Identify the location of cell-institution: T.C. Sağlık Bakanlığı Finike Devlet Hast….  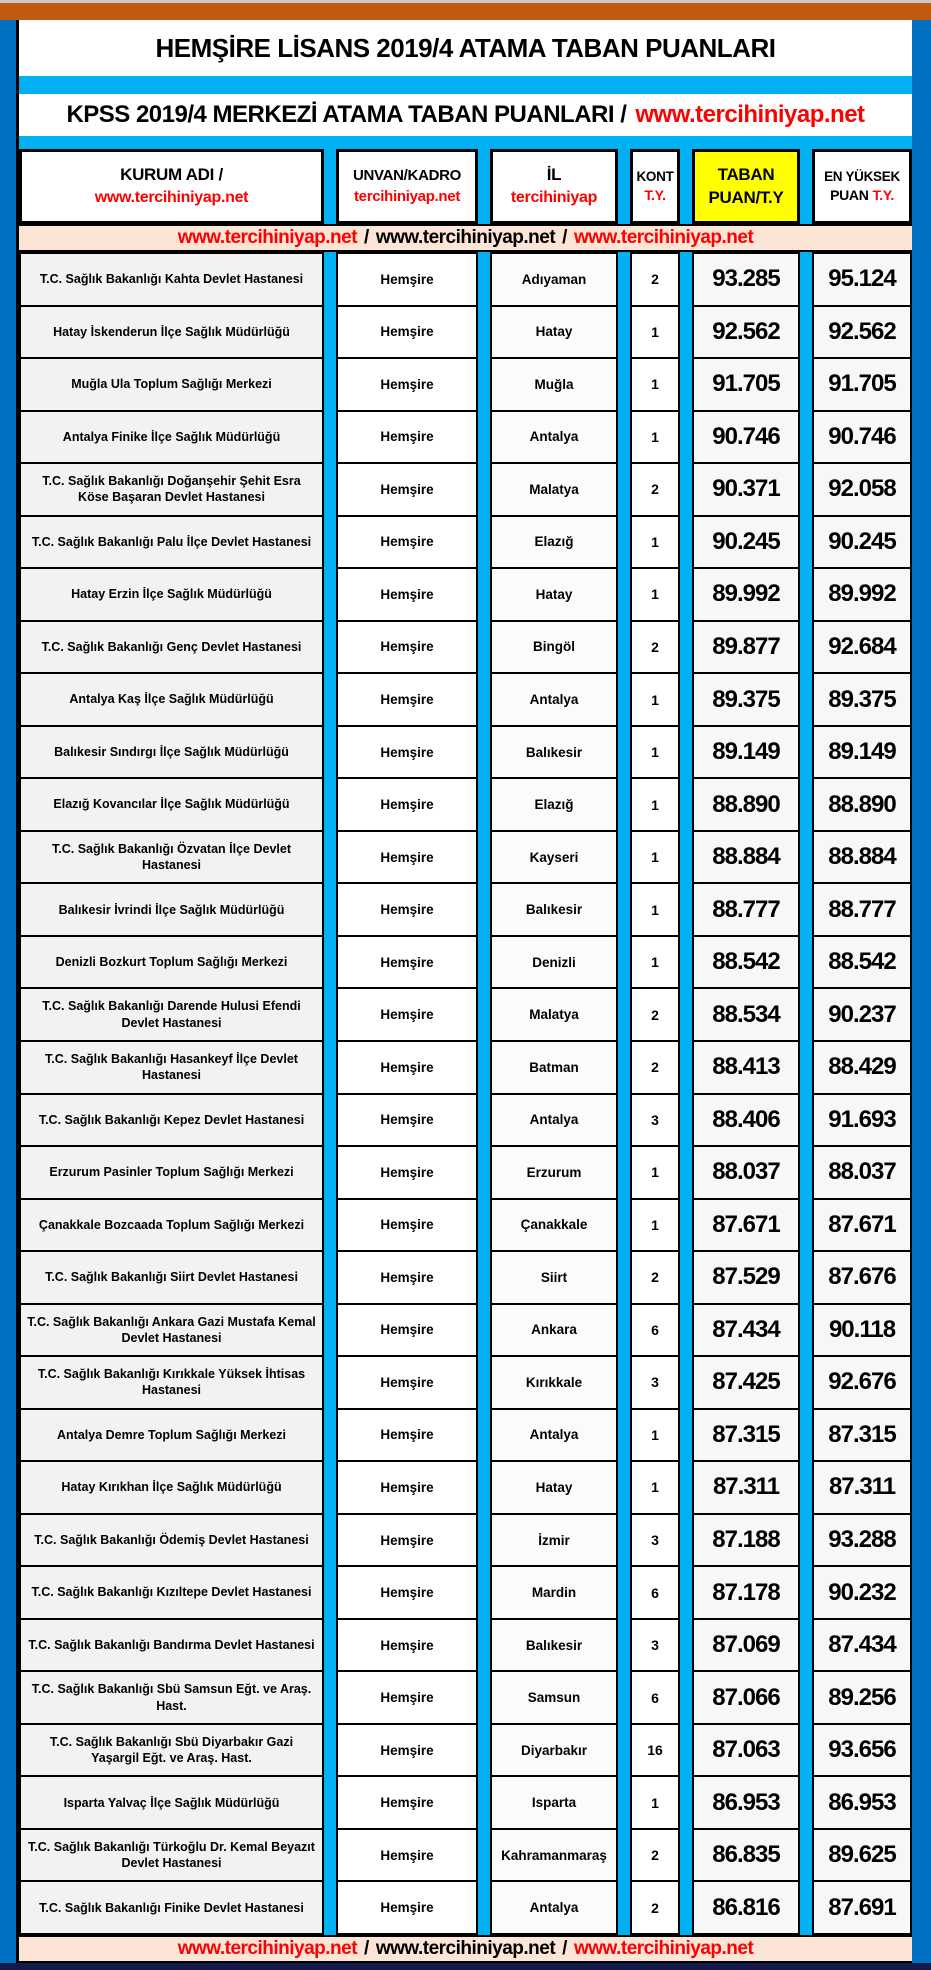
(171, 1907).